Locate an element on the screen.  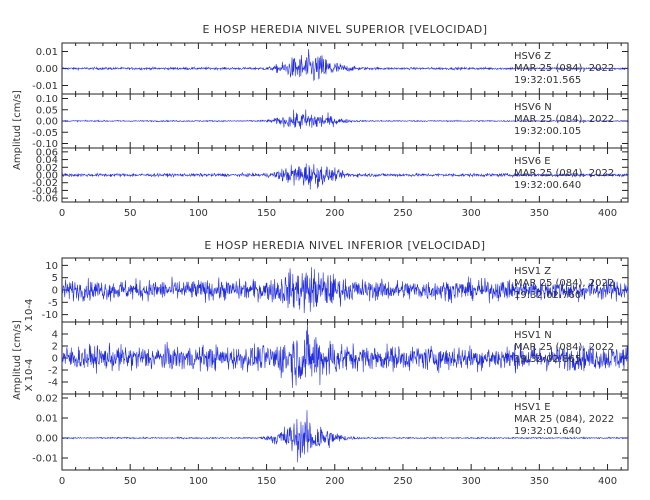
y-tick-label: 5 is located at coordinates (55, 278).